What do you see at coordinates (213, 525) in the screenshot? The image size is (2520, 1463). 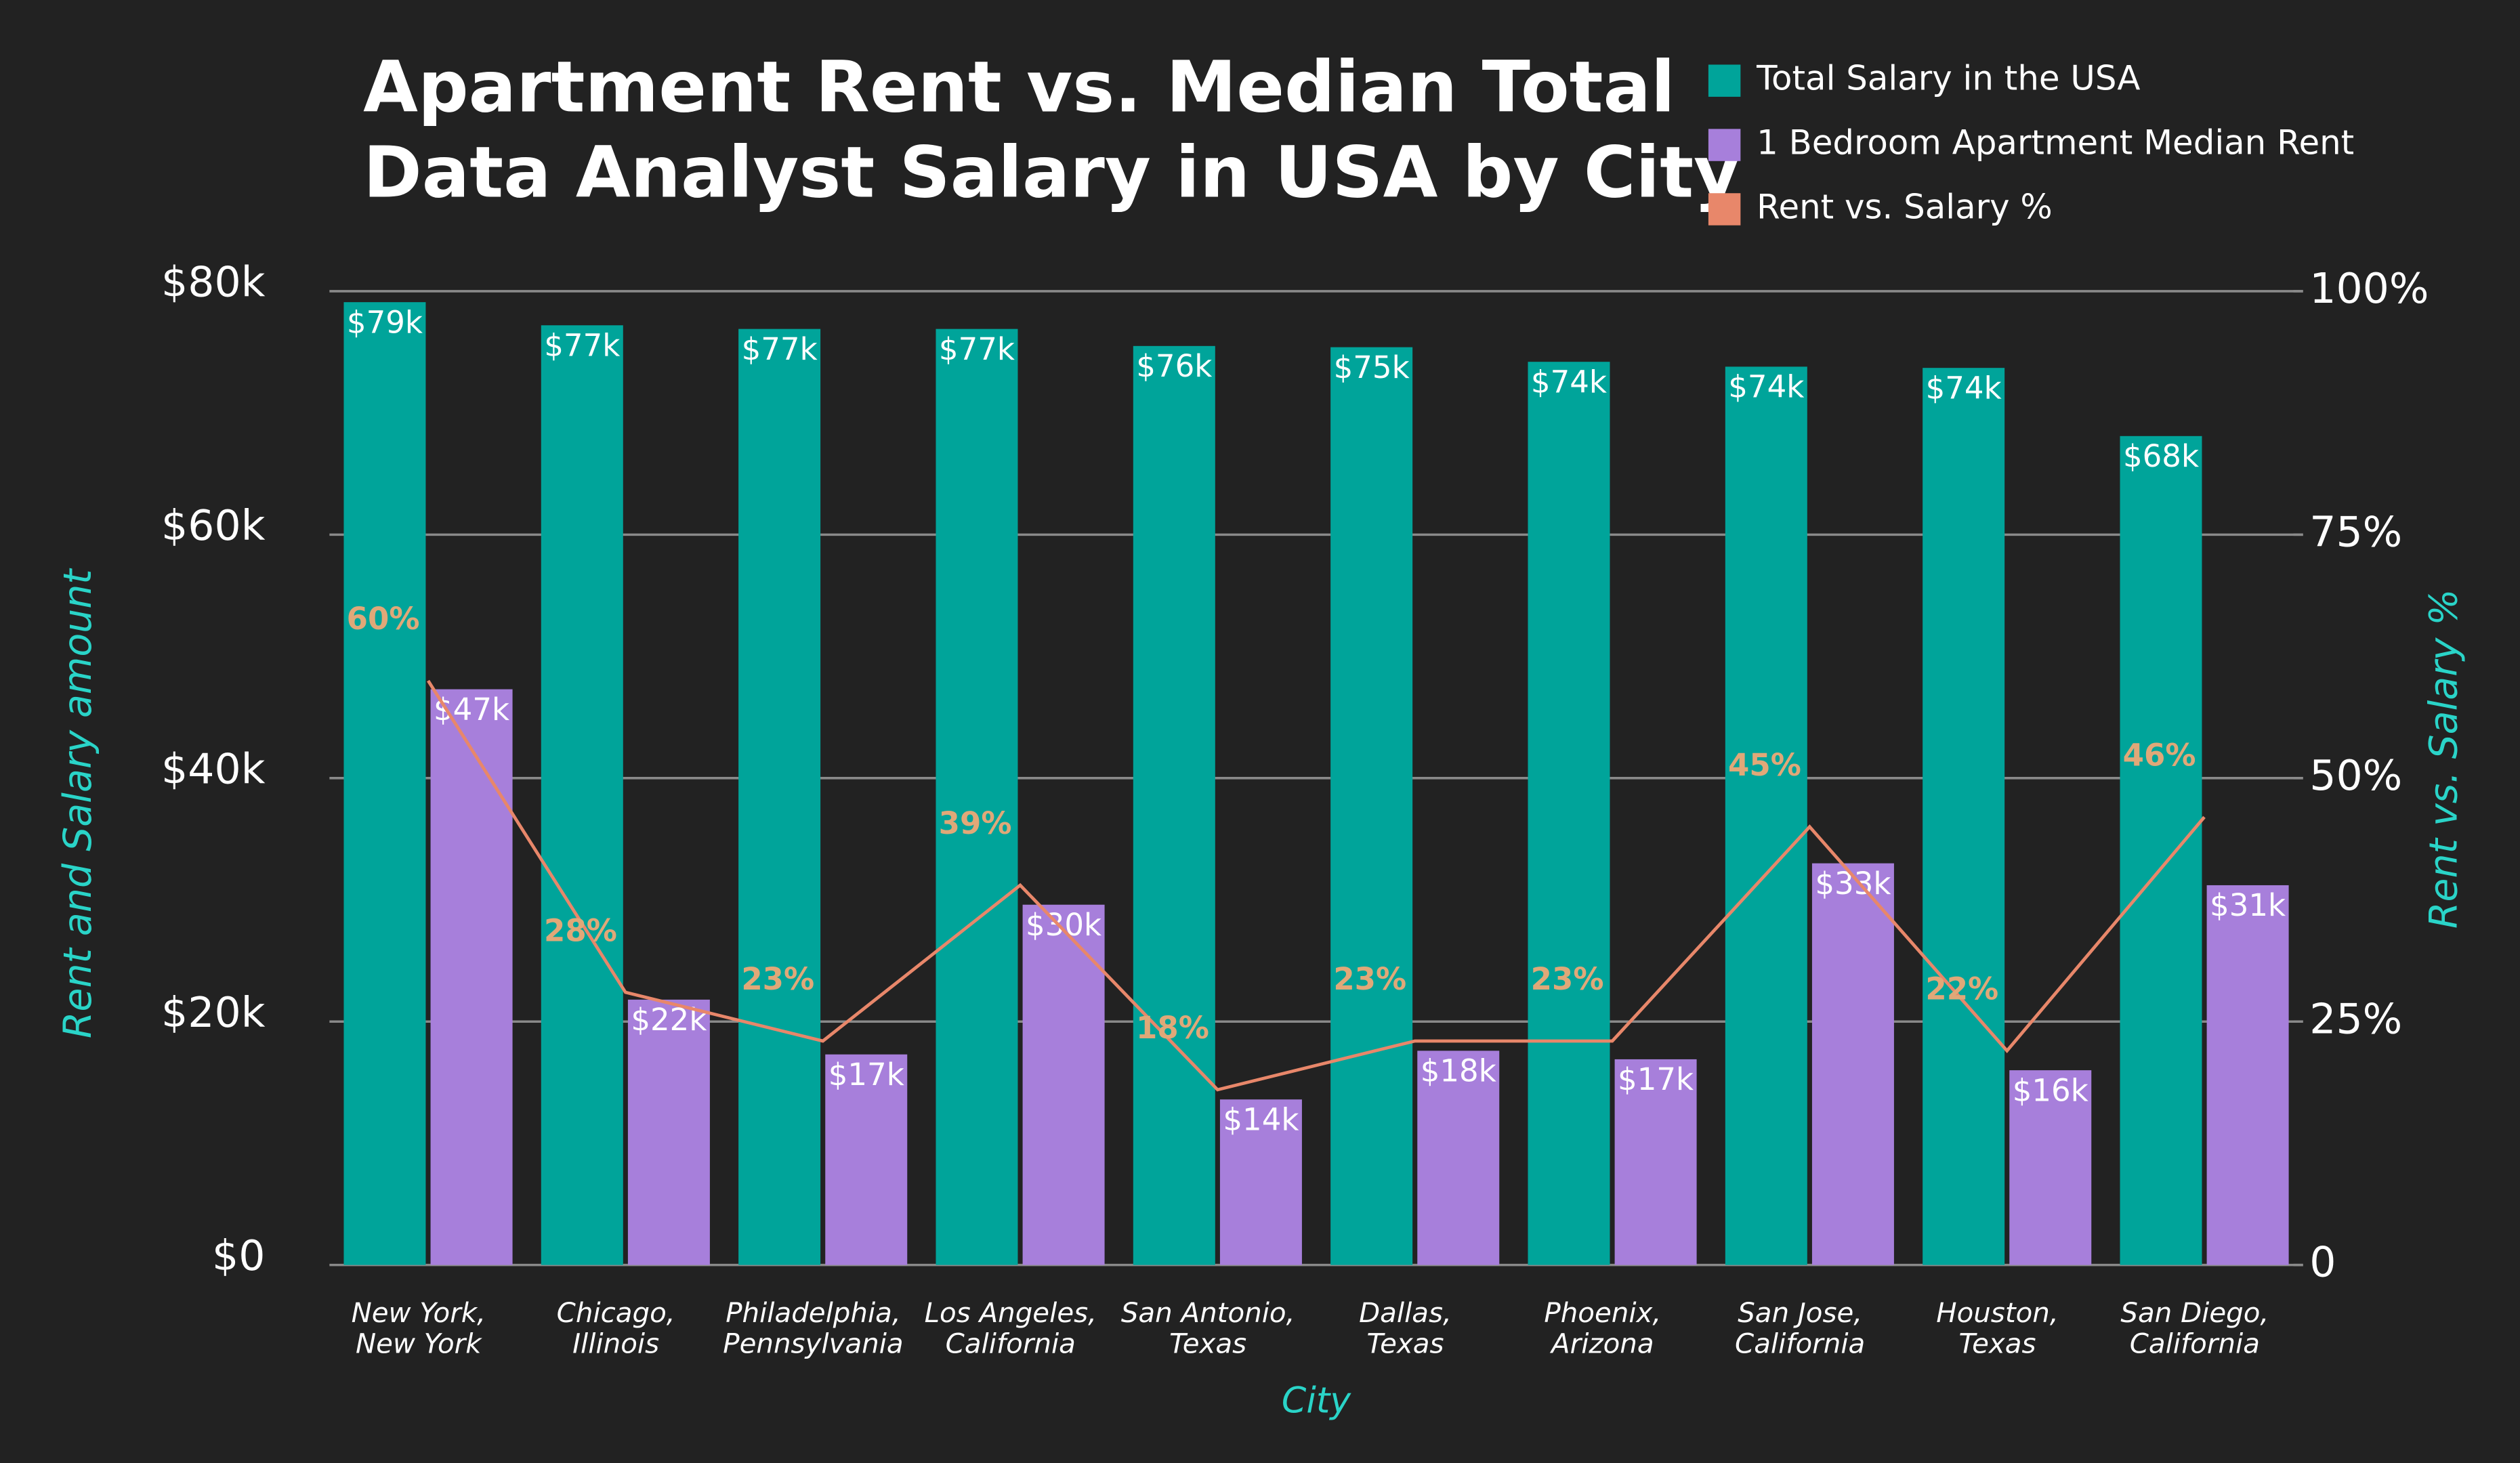 I see `y-tick-label: $60k` at bounding box center [213, 525].